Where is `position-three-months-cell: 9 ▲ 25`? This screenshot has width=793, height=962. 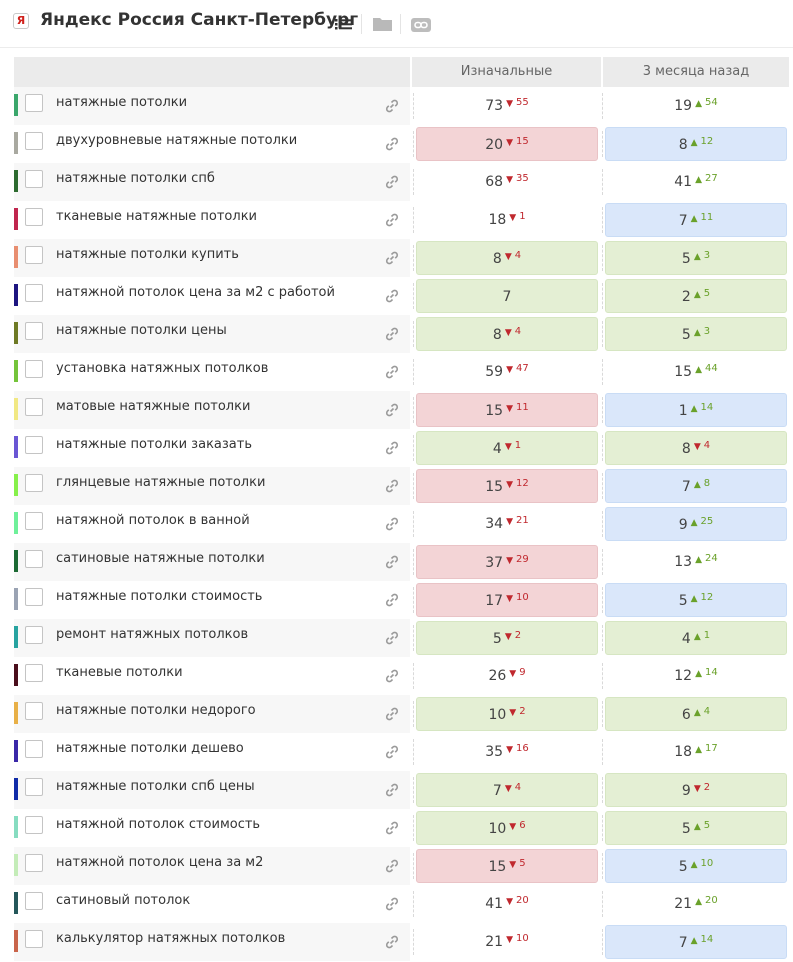 position-three-months-cell: 9 ▲ 25 is located at coordinates (696, 524).